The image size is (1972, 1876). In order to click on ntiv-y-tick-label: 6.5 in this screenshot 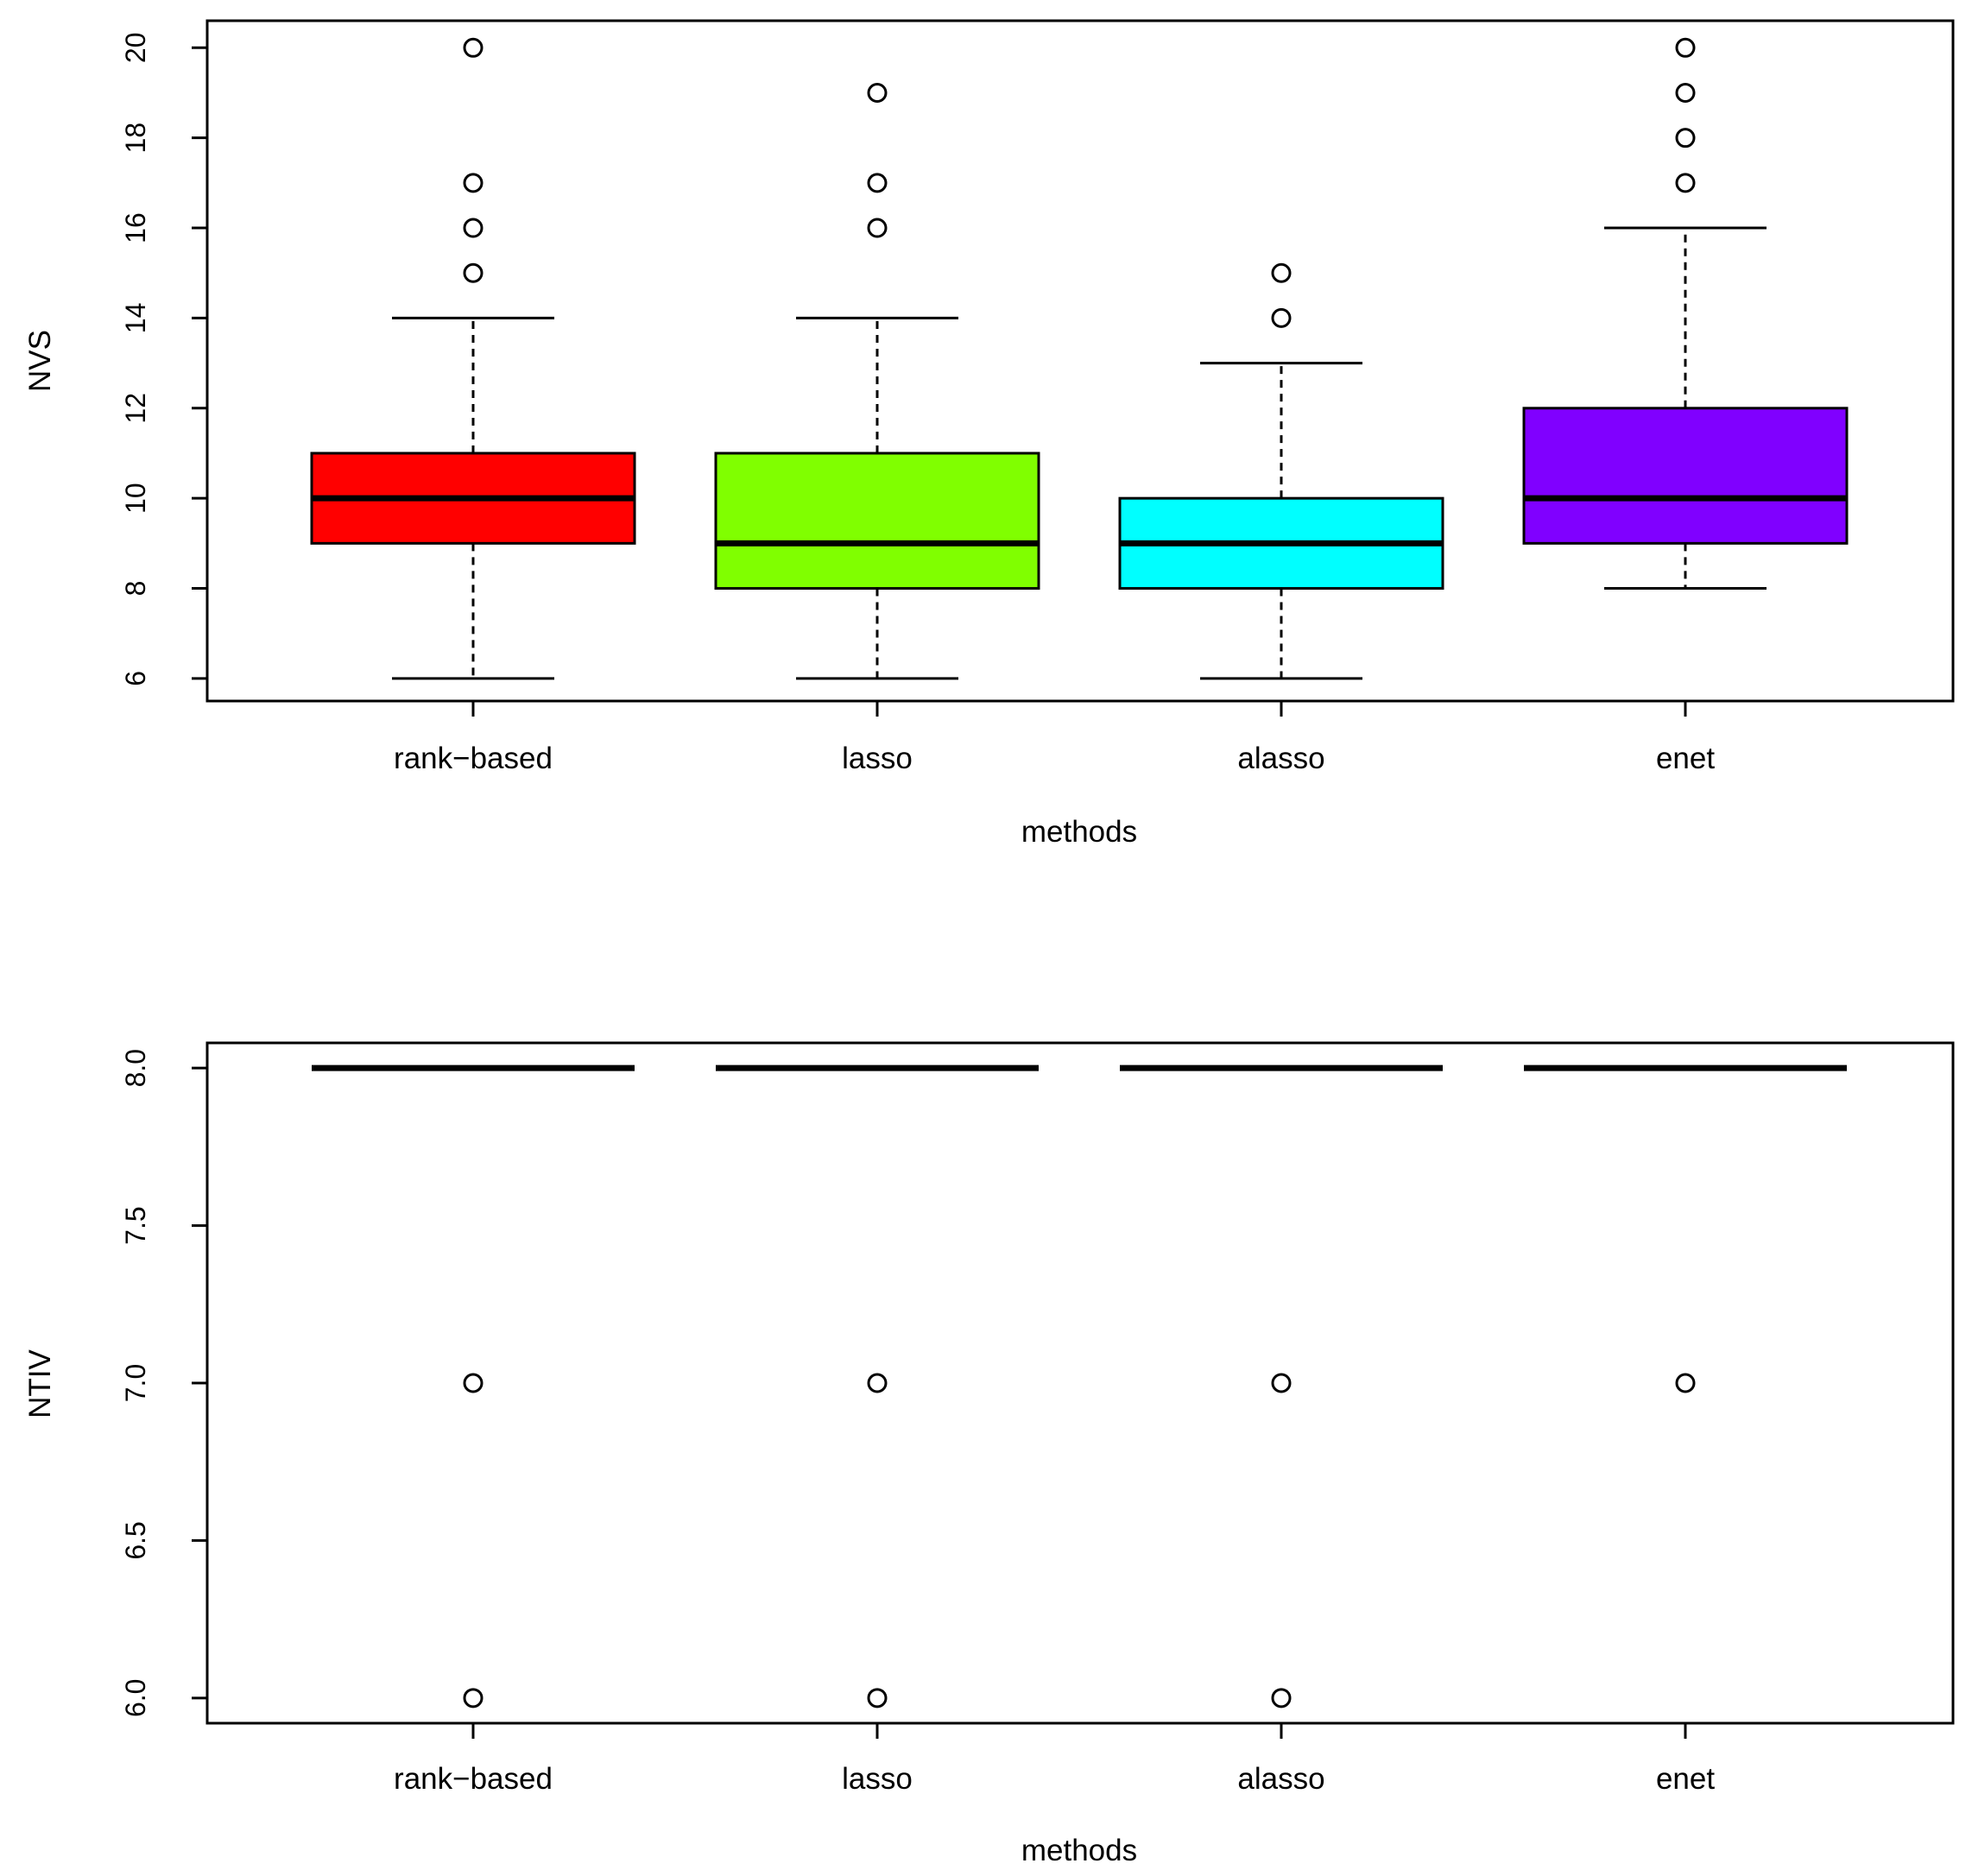, I will do `click(135, 1540)`.